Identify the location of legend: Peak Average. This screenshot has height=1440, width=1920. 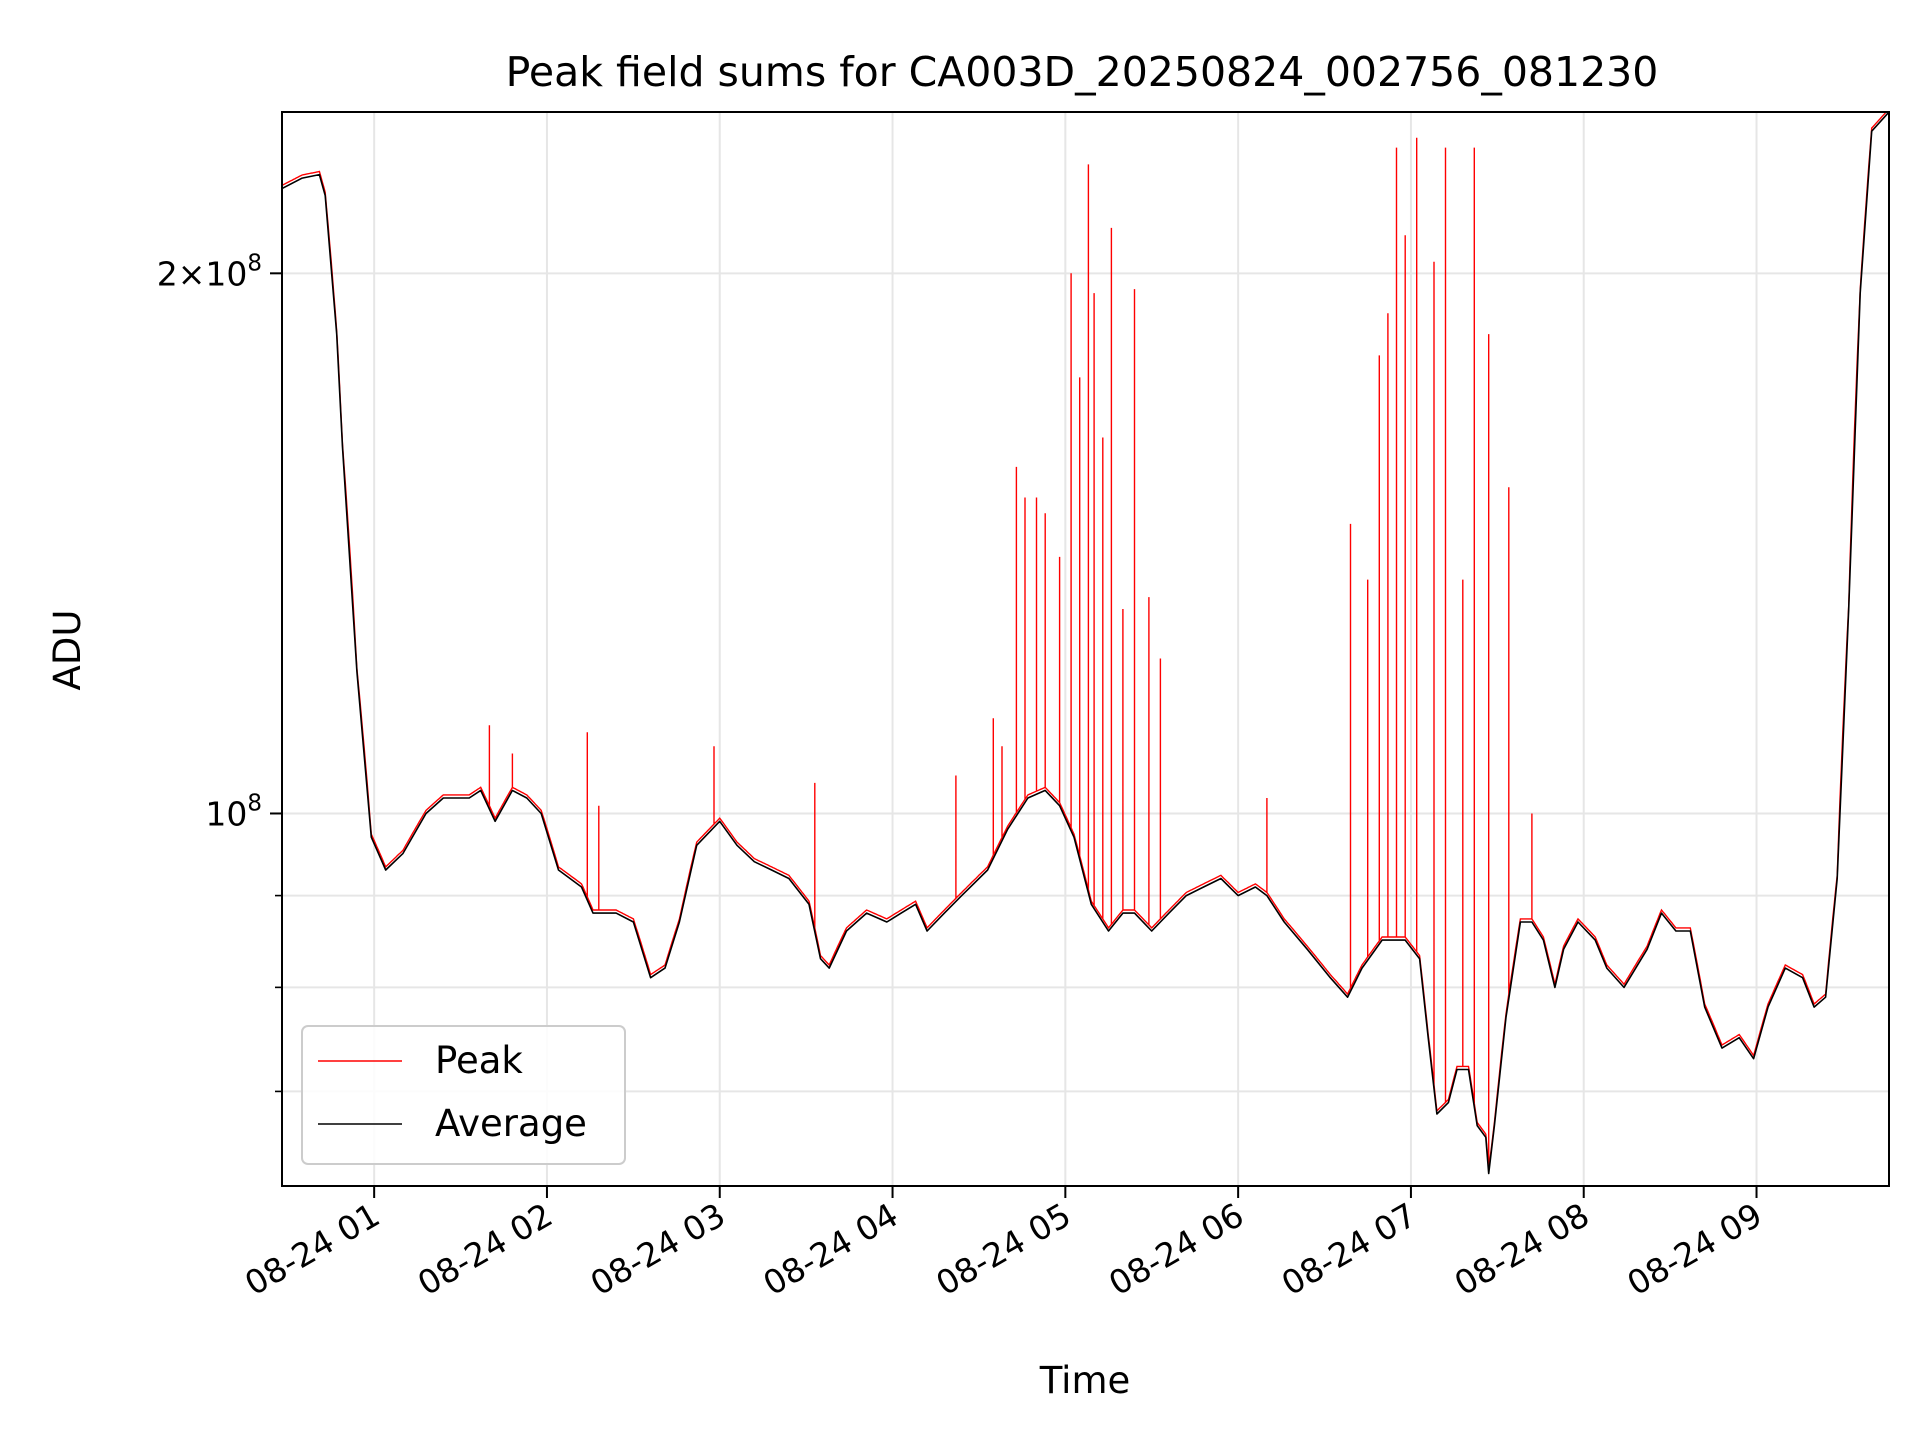
(463, 1095).